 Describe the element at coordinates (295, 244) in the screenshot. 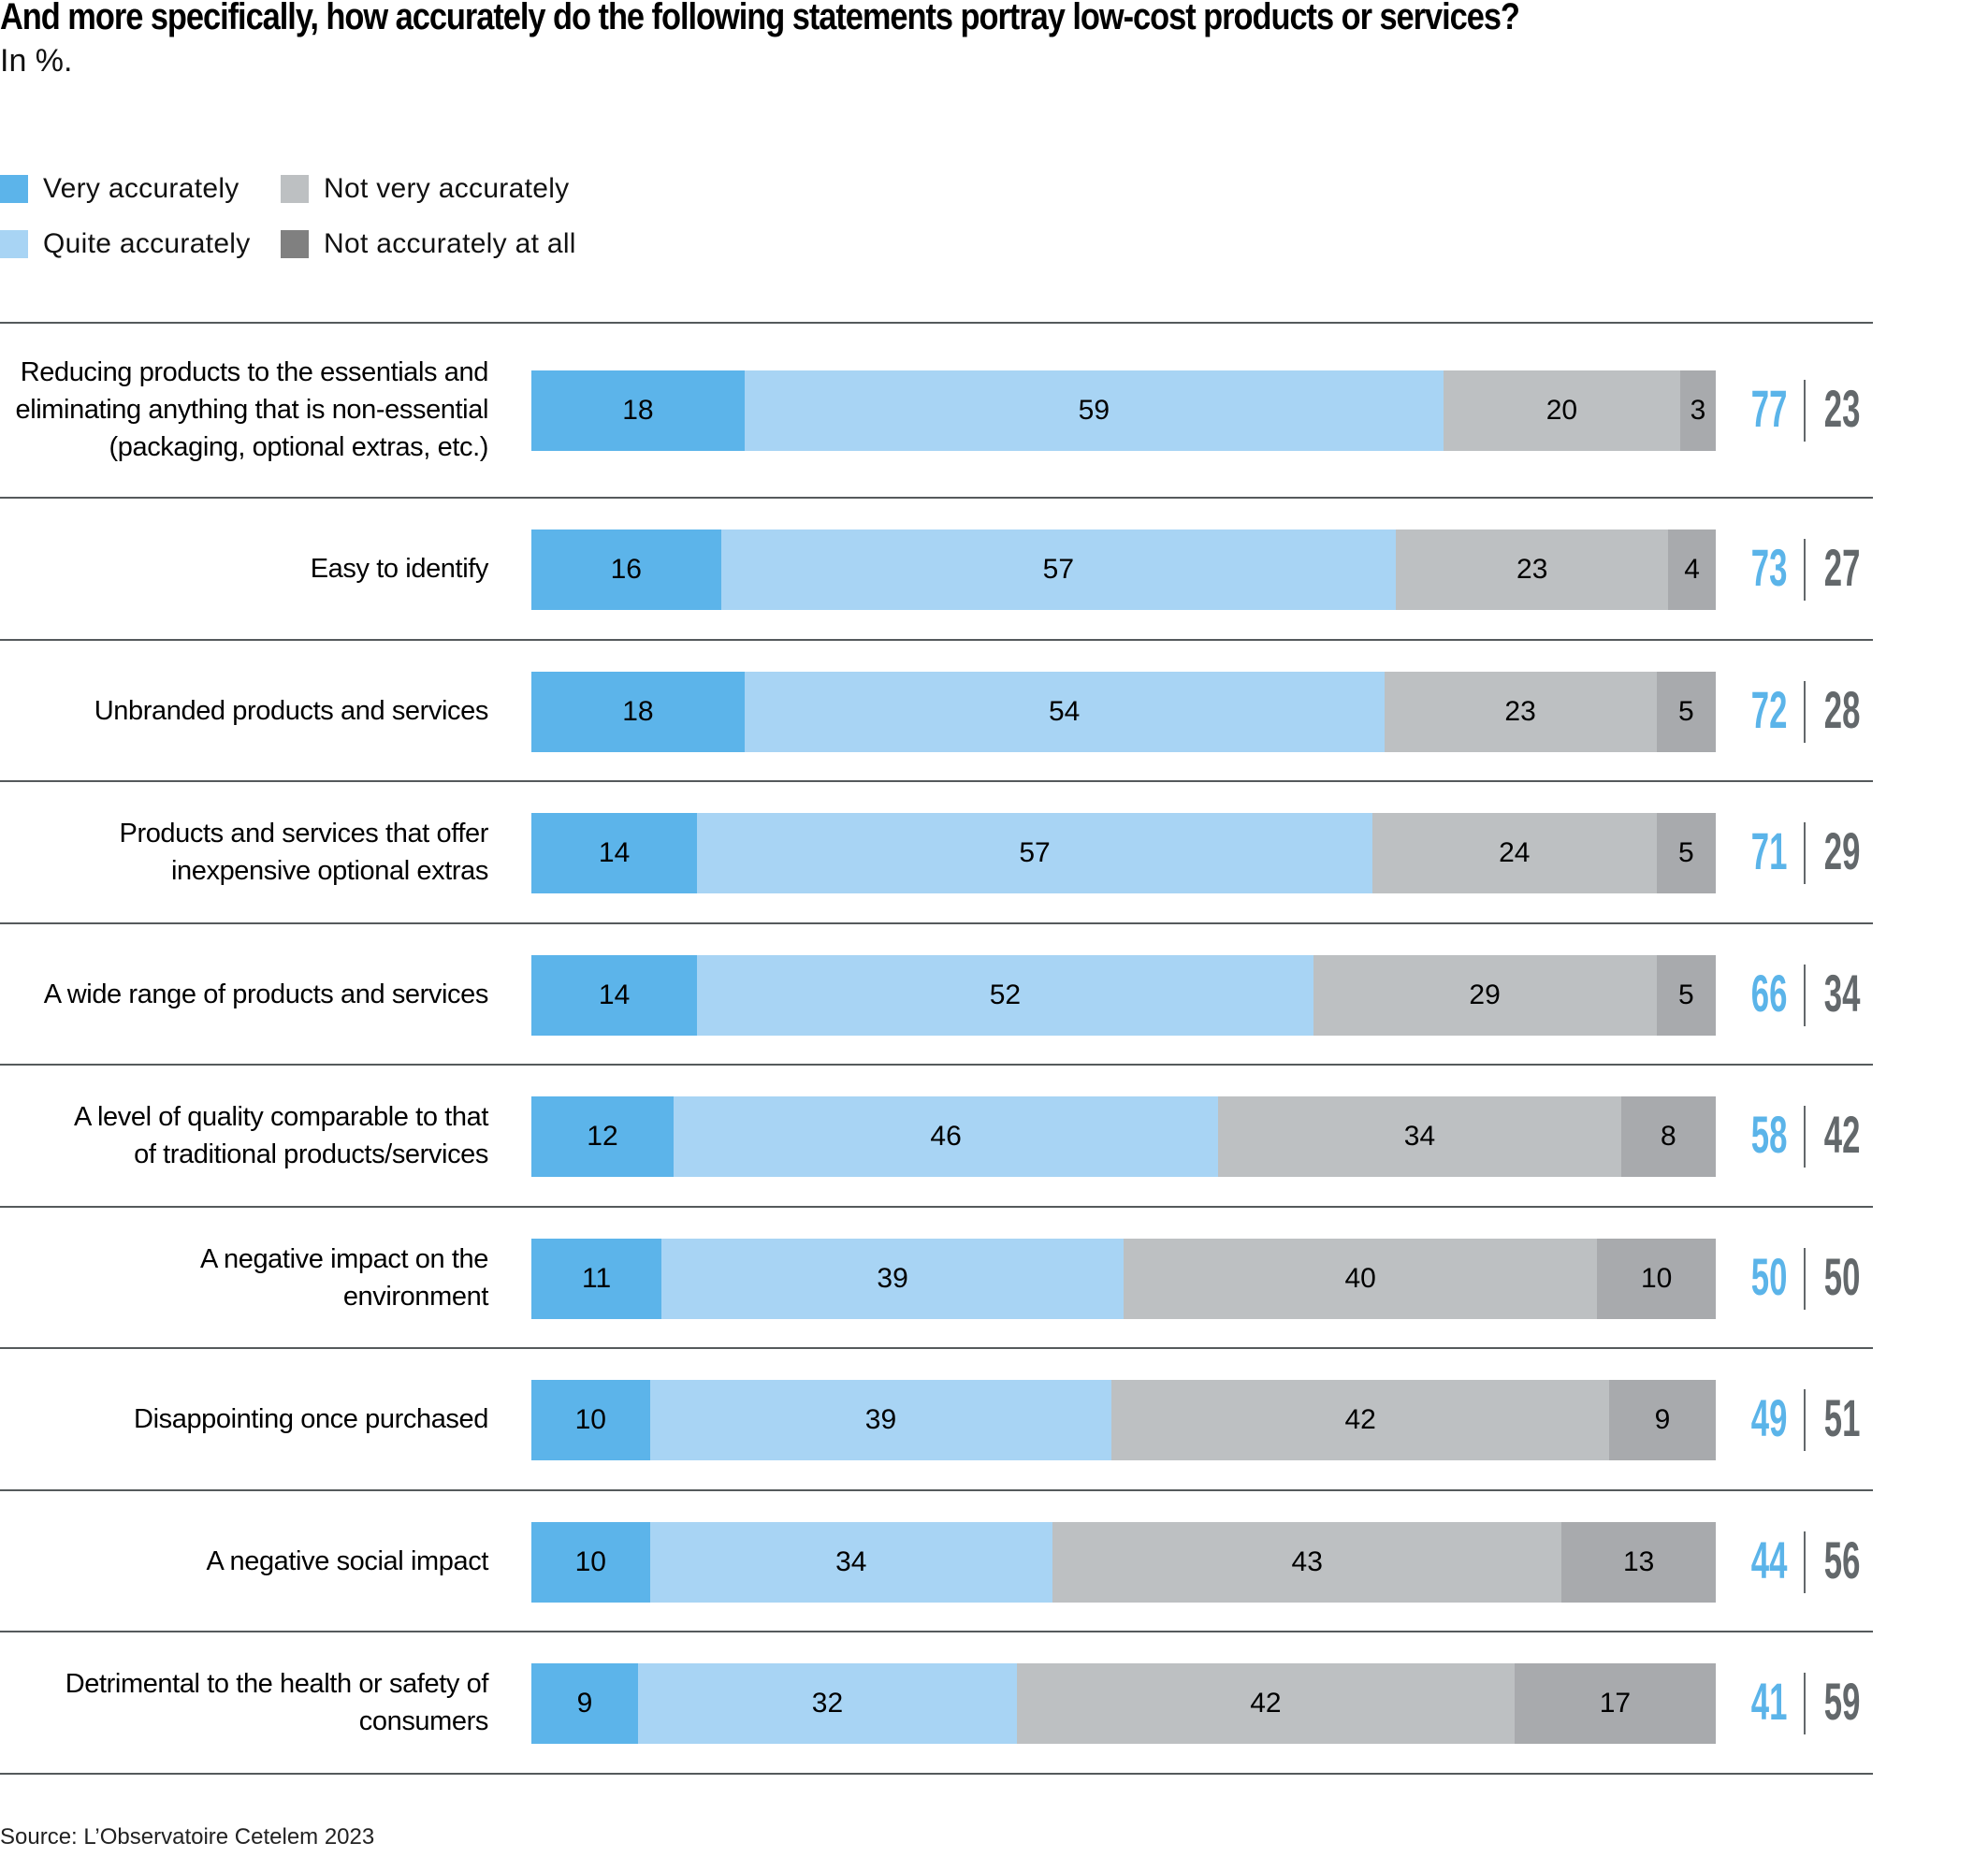

I see `legend-swatch-not-accurately-at-all` at that location.